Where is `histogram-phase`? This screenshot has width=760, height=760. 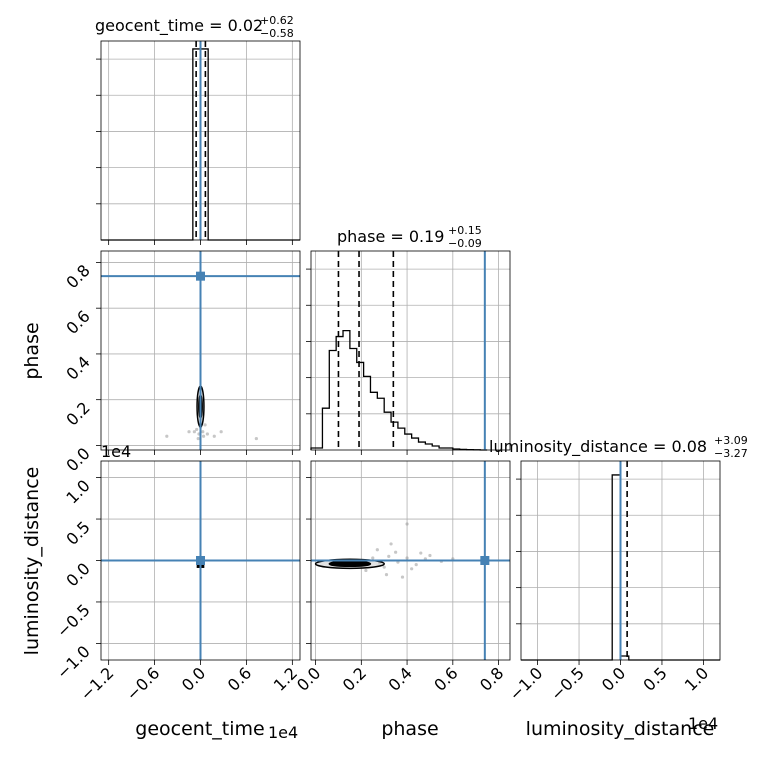
histogram-phase is located at coordinates (399, 390).